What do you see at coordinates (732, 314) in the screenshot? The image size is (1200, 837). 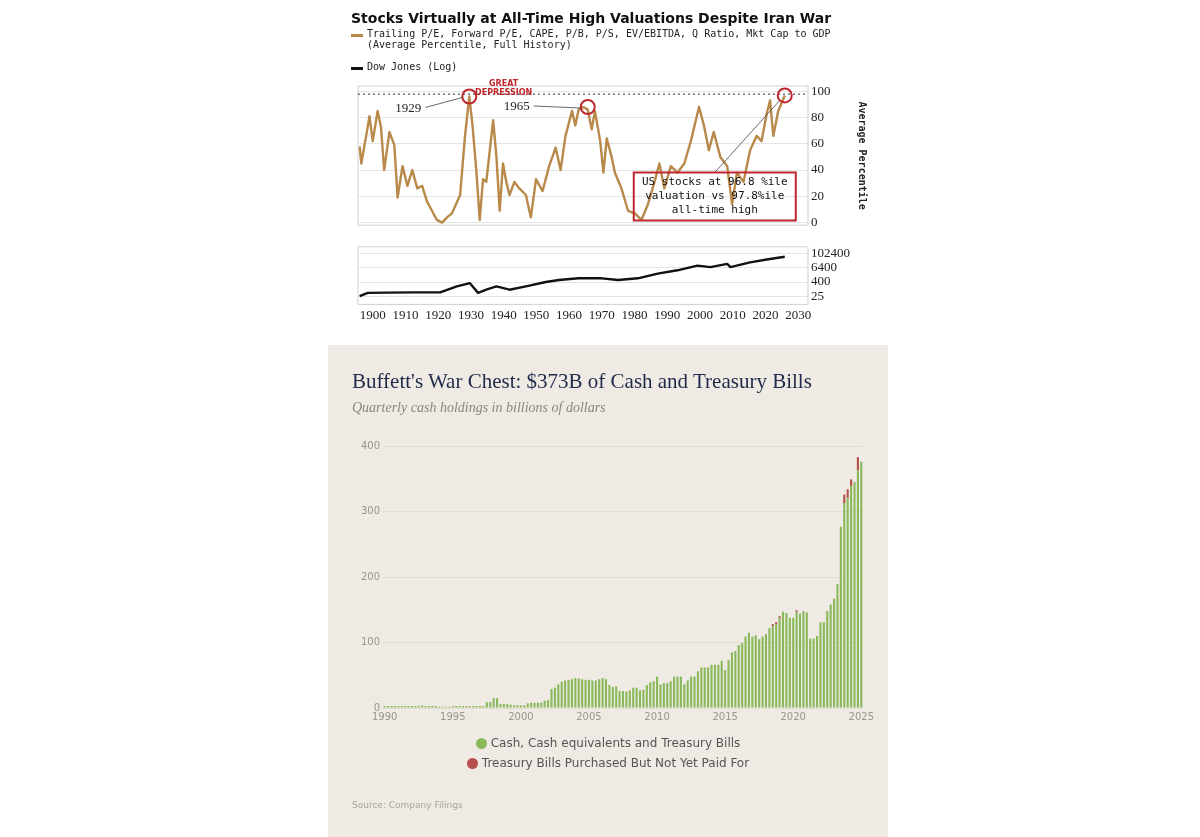 I see `x-tick-label: 2010` at bounding box center [732, 314].